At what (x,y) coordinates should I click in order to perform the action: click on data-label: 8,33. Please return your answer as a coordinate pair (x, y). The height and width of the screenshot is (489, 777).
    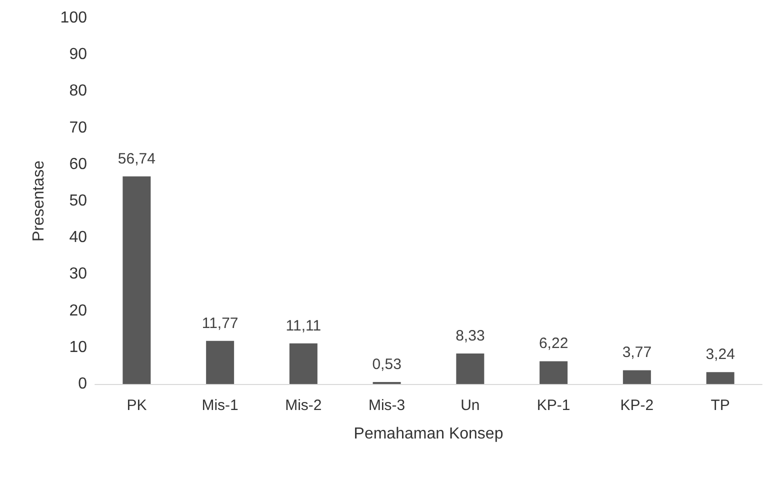
    Looking at the image, I should click on (470, 336).